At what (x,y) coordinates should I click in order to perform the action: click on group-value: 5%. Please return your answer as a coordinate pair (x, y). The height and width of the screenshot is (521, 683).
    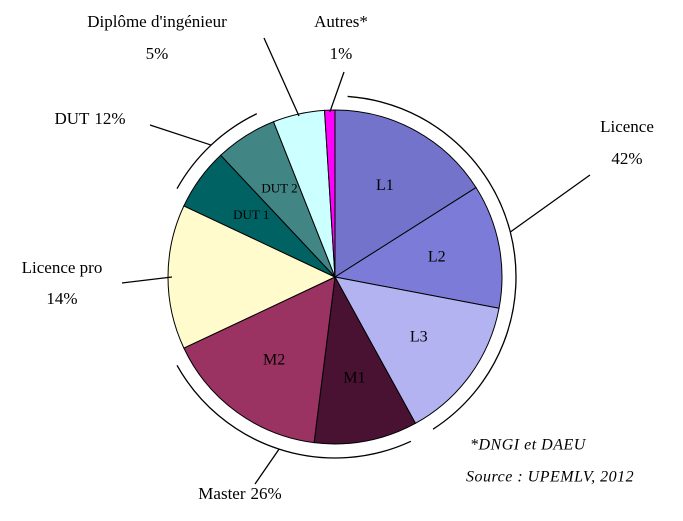
    Looking at the image, I should click on (157, 53).